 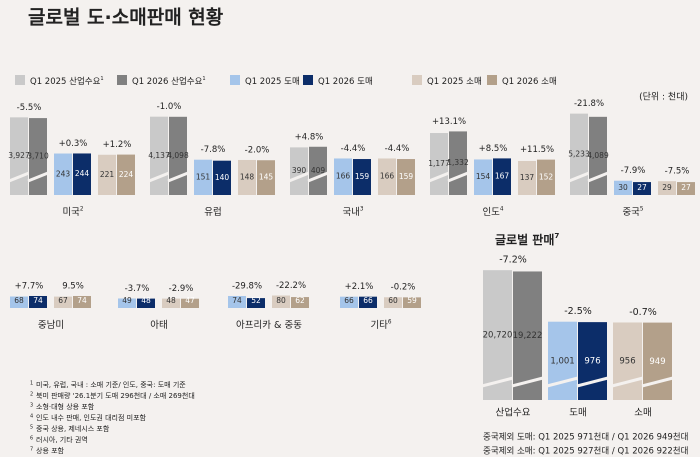 I want to click on value-label: 976, so click(x=592, y=362).